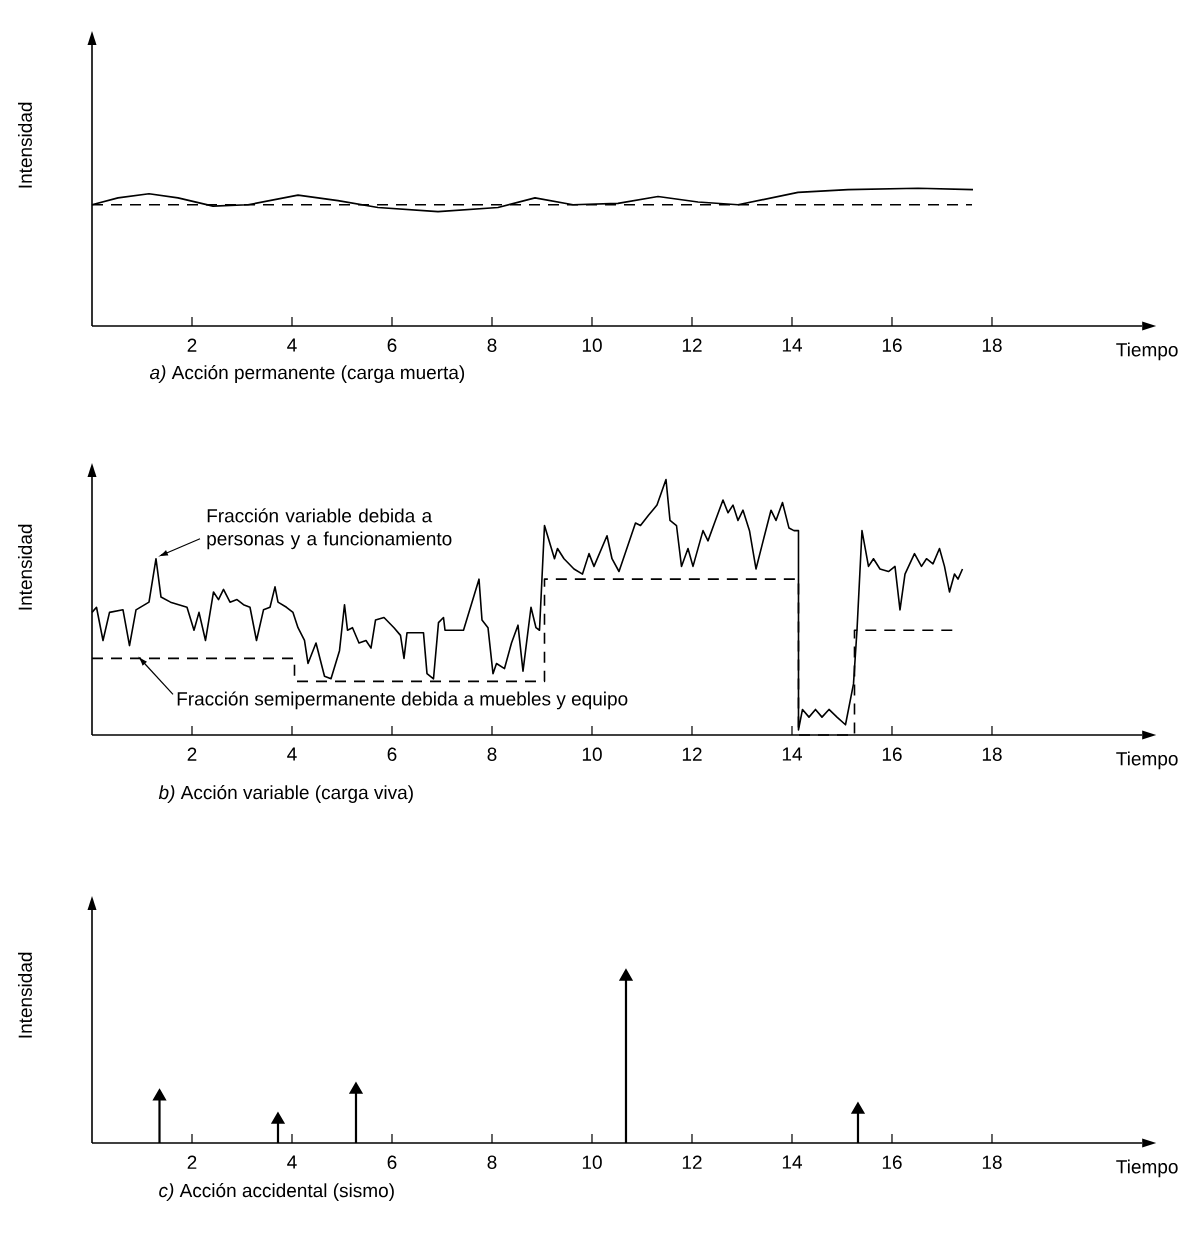 This screenshot has width=1189, height=1235. I want to click on text: b) Acción variable (carga viva), so click(285, 794).